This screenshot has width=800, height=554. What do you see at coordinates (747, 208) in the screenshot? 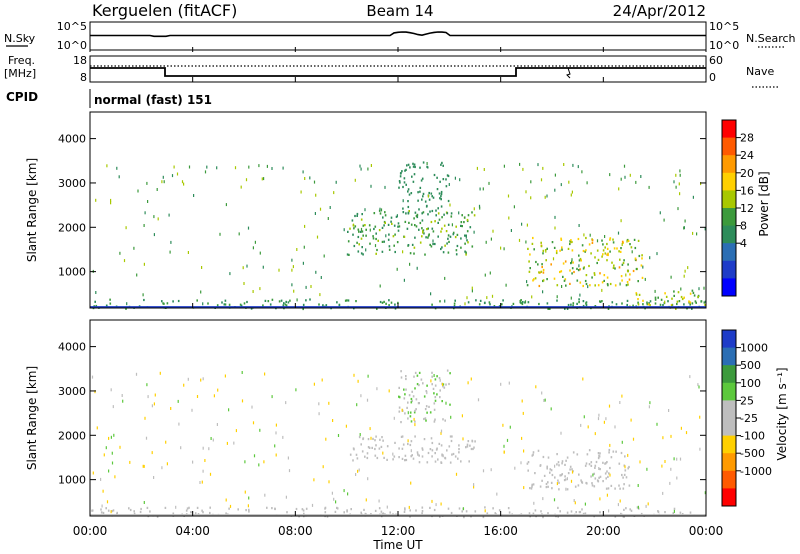
I see `colorbar-tick-label: 12` at bounding box center [747, 208].